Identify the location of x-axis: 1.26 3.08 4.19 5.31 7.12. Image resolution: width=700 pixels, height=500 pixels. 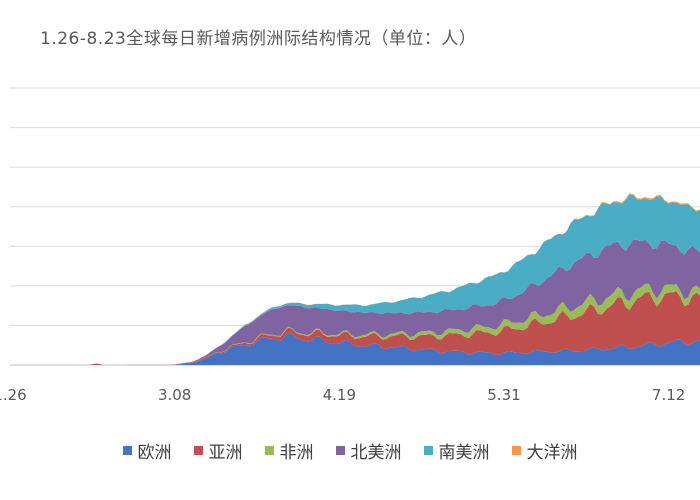
(342, 395).